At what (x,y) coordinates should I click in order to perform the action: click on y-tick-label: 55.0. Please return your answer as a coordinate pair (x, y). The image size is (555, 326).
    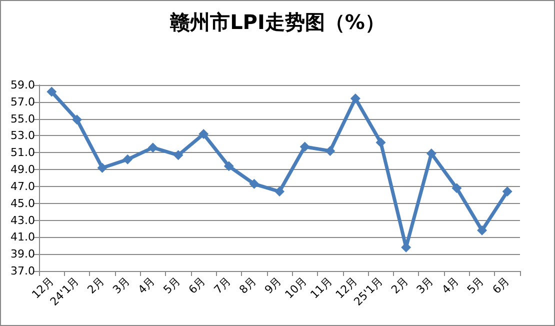
    Looking at the image, I should click on (22, 119).